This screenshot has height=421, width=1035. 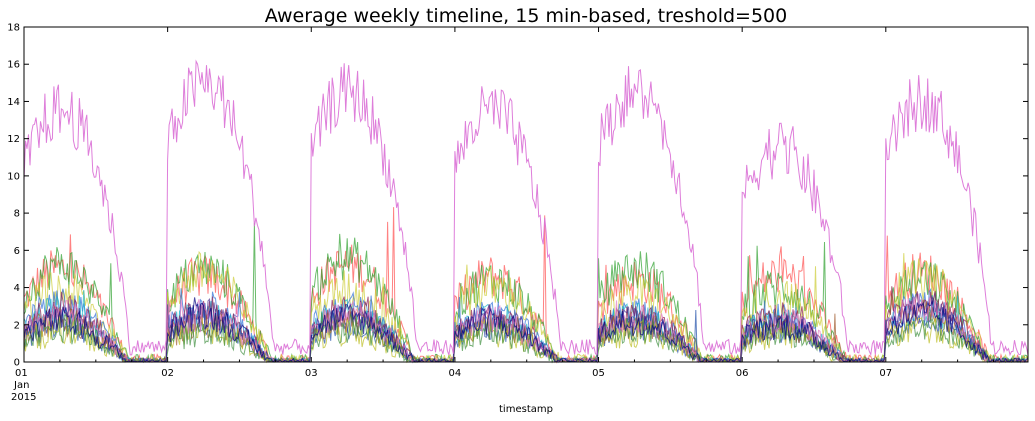 I want to click on y-tick-label: 18, so click(x=13, y=28).